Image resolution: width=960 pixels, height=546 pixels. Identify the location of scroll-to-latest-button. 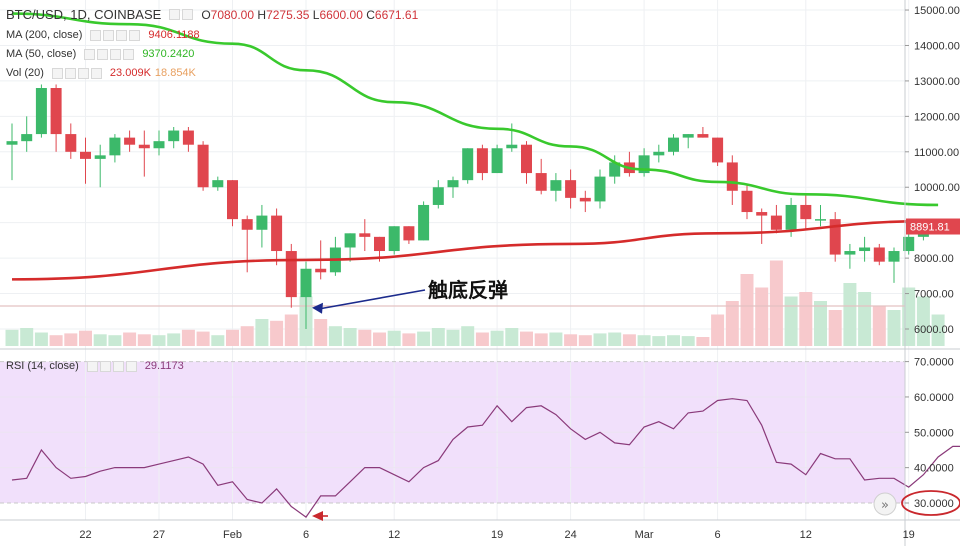
(885, 504).